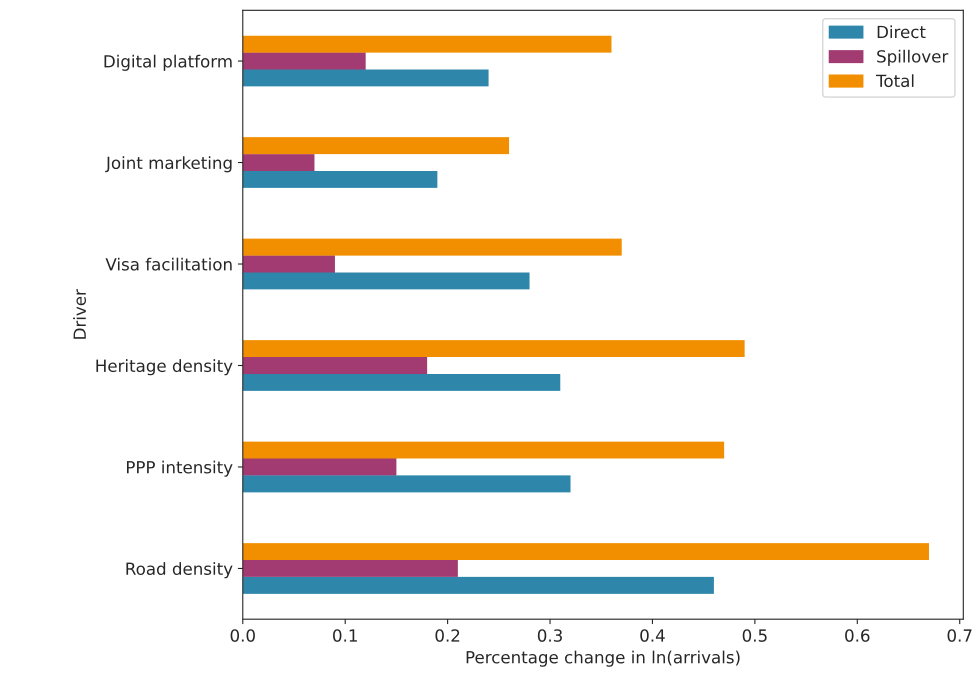 The height and width of the screenshot is (688, 975). What do you see at coordinates (164, 367) in the screenshot?
I see `y-tick-label: Heritage density` at bounding box center [164, 367].